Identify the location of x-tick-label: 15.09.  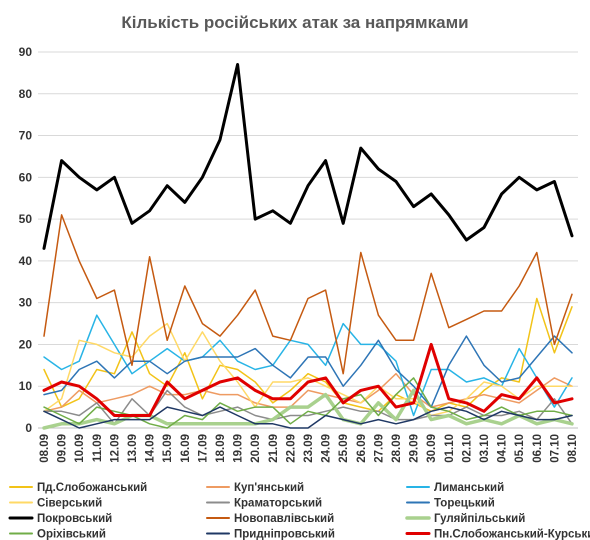
(168, 448).